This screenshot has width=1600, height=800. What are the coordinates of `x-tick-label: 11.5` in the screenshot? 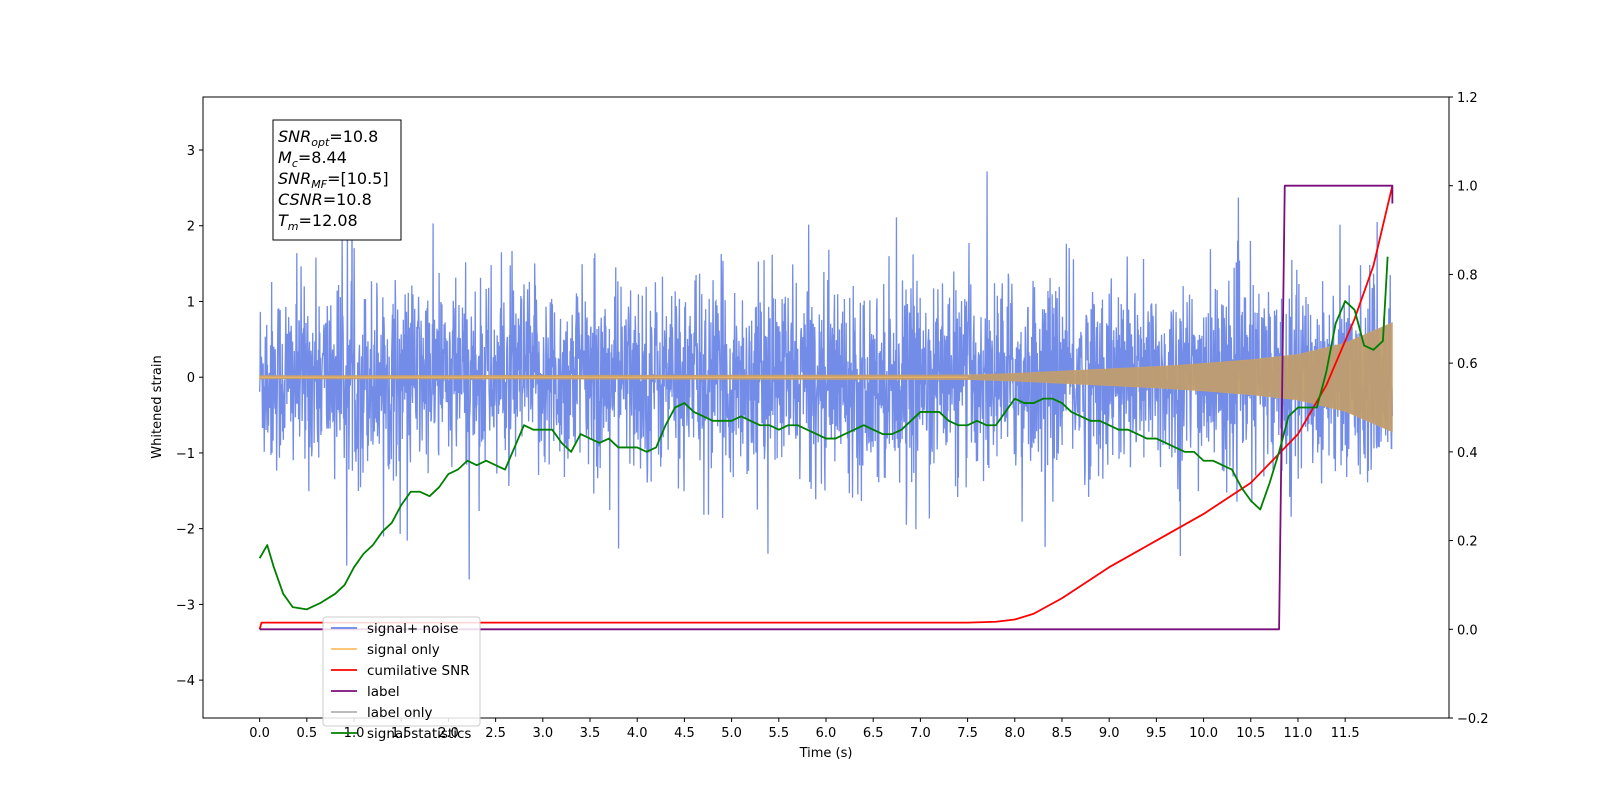 It's located at (1345, 733).